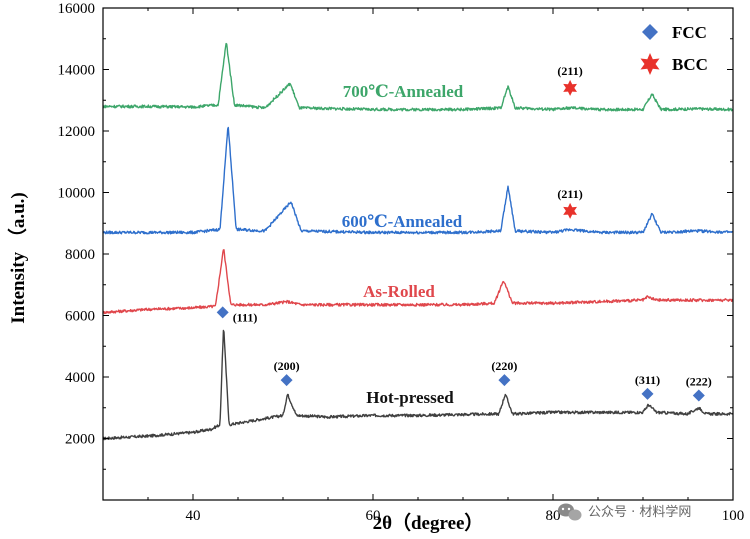  What do you see at coordinates (245, 317) in the screenshot?
I see `peak-label: (111)` at bounding box center [245, 317].